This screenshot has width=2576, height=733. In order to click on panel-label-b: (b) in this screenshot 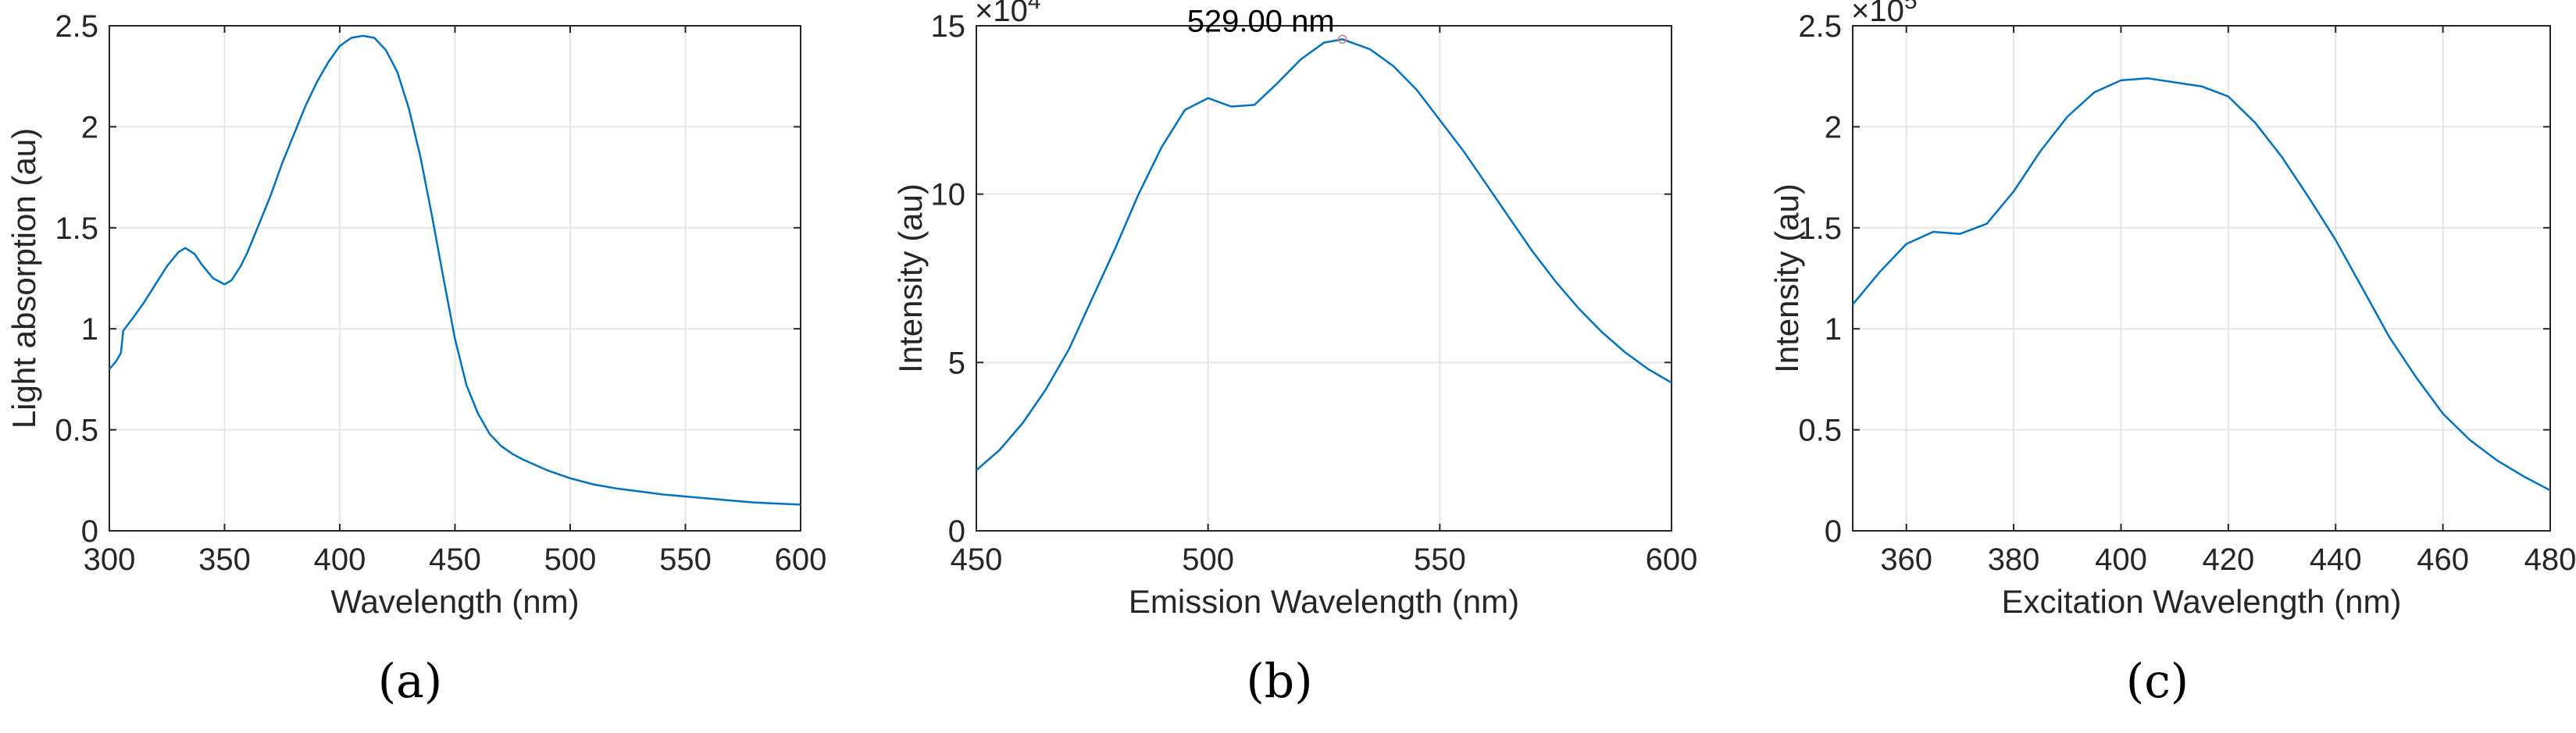, I will do `click(1279, 681)`.